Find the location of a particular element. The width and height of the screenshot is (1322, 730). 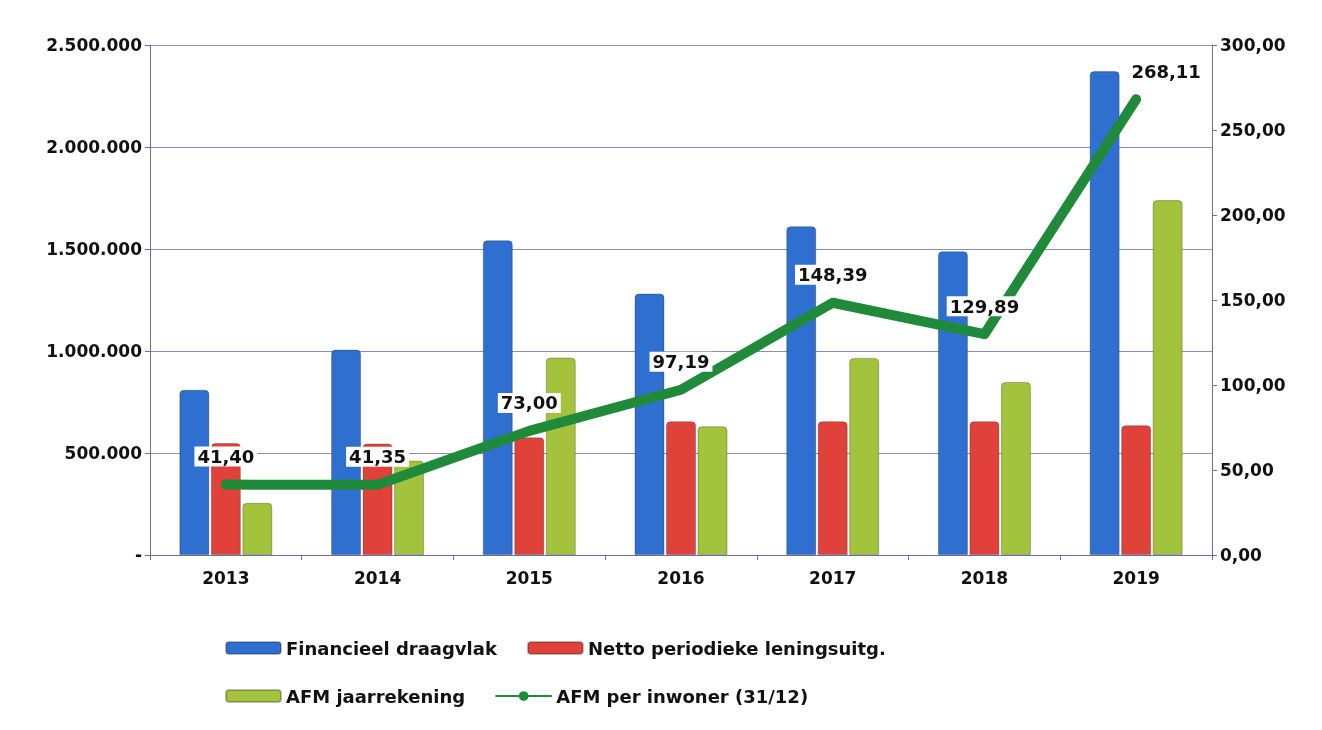

legend-label: Financieel draagvlak is located at coordinates (392, 648).